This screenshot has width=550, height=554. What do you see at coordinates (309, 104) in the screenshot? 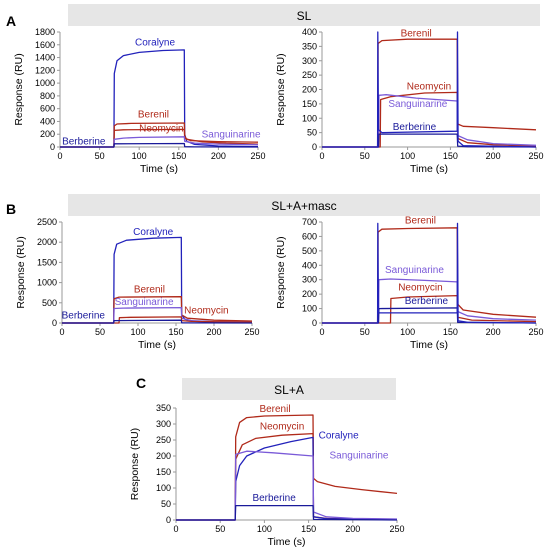
I see `chart-a-right-y-tick-label: 150` at bounding box center [309, 104].